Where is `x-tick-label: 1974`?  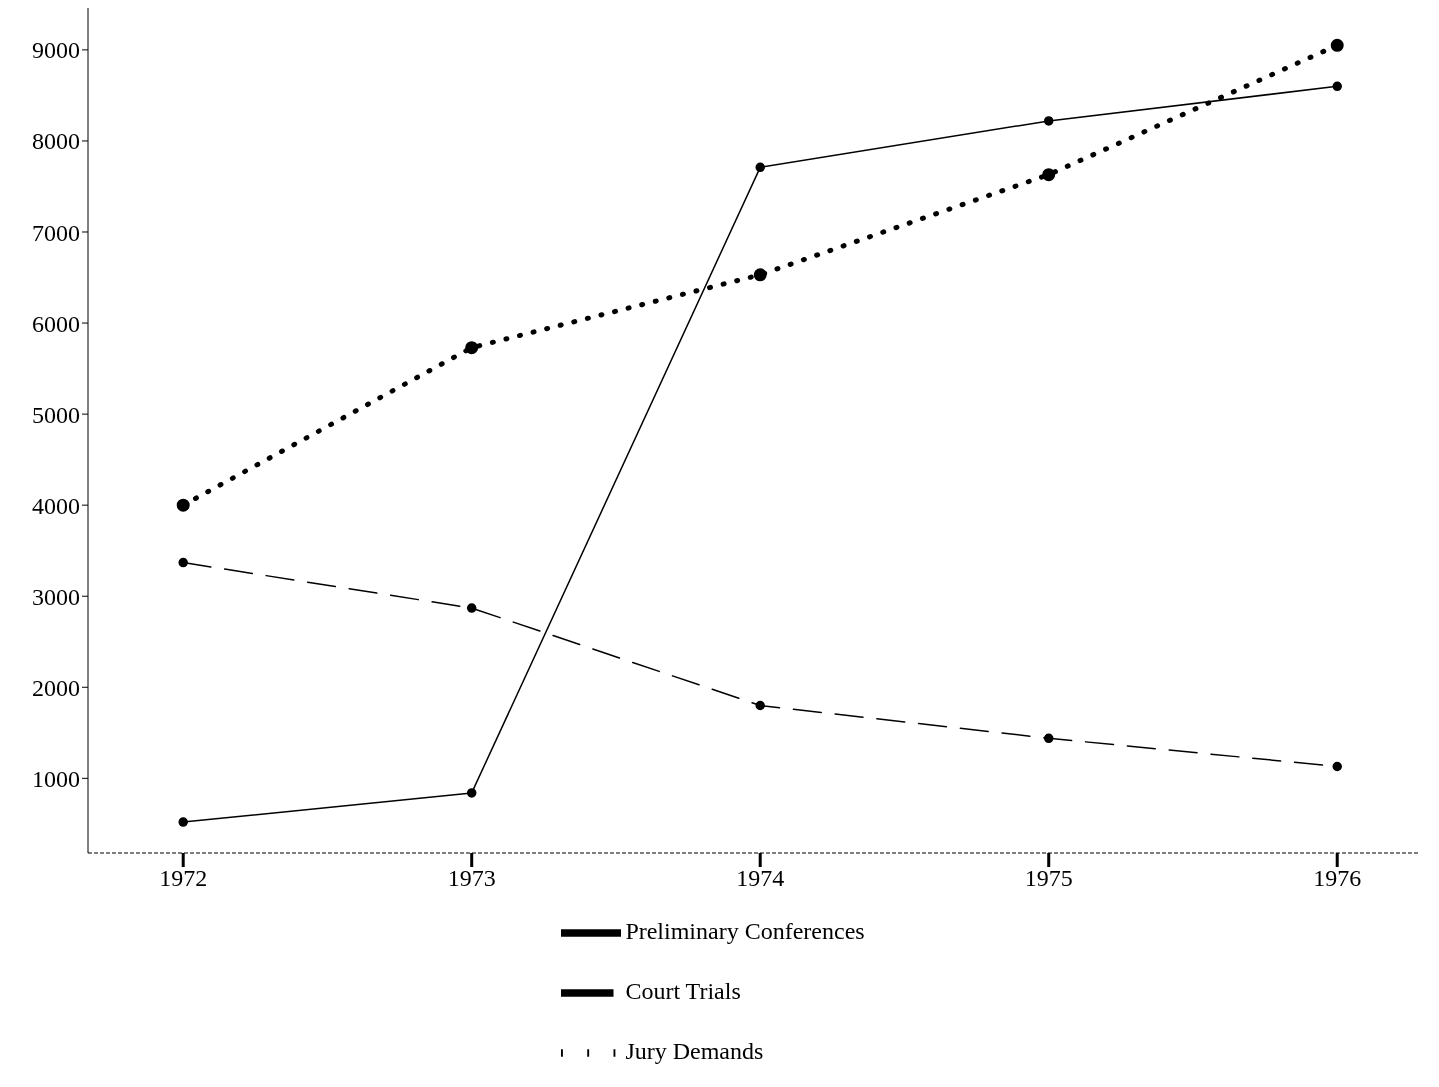
x-tick-label: 1974 is located at coordinates (760, 878).